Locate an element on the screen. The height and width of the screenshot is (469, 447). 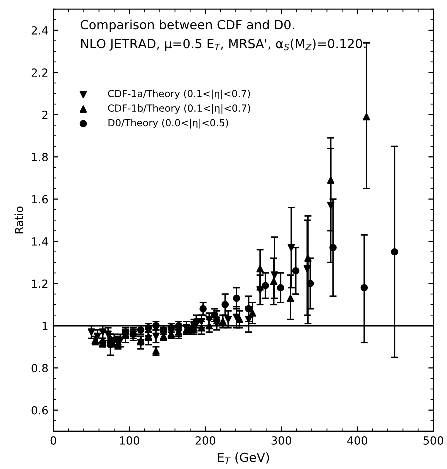
legend-label: D0/Theory (0.0<|η|<0.5) is located at coordinates (168, 124).